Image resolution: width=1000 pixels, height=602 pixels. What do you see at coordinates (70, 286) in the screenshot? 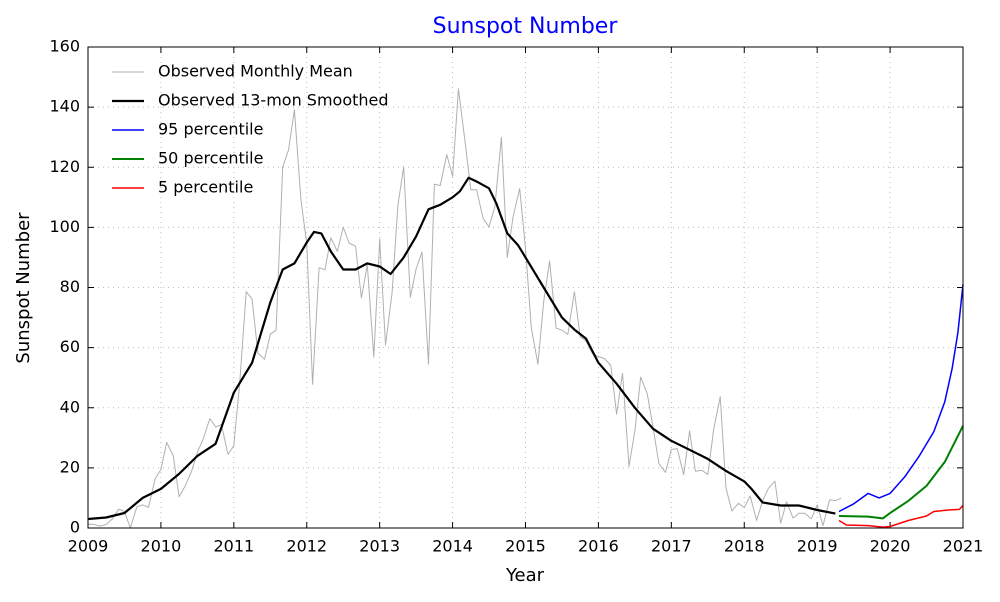
I see `y-tick-label: 80` at bounding box center [70, 286].